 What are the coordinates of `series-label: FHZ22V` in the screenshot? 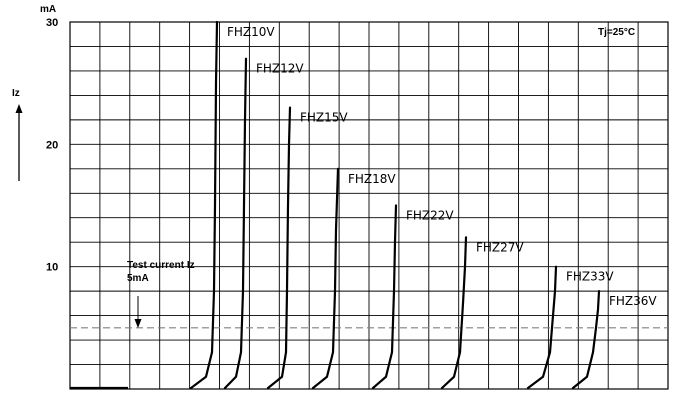 It's located at (430, 216).